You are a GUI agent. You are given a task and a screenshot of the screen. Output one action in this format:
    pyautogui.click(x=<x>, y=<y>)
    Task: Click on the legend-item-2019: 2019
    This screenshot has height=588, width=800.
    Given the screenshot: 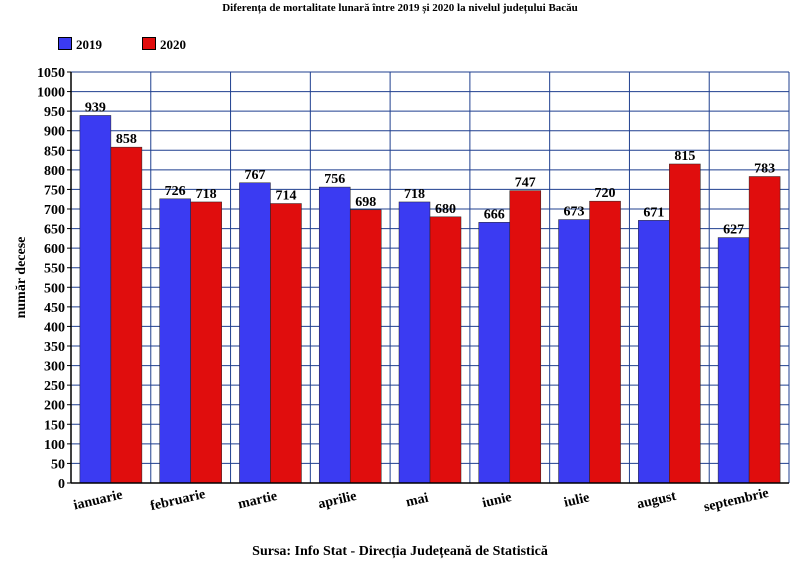 What is the action you would take?
    pyautogui.click(x=80, y=45)
    